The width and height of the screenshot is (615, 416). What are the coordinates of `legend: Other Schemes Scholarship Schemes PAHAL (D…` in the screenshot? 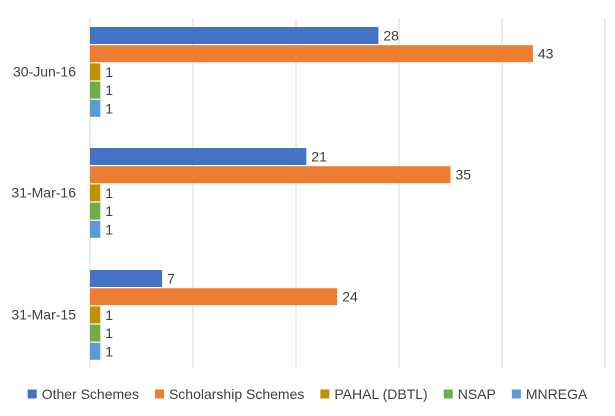 It's located at (307, 394).